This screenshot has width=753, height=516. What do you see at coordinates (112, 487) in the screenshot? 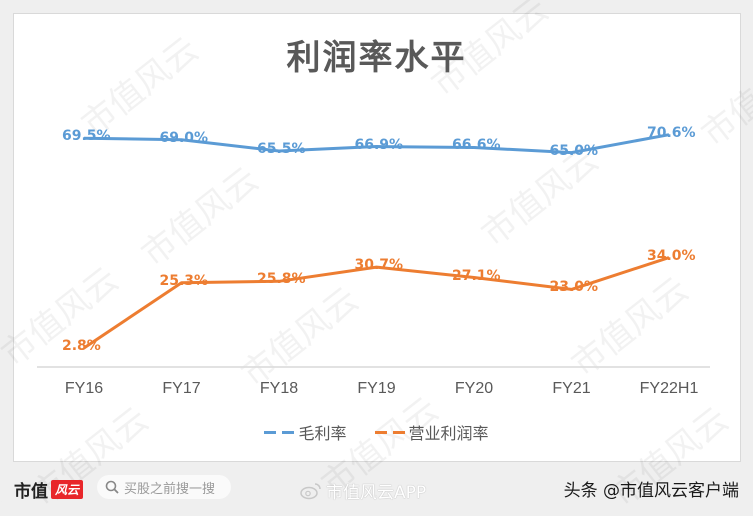
I see `search-icon` at bounding box center [112, 487].